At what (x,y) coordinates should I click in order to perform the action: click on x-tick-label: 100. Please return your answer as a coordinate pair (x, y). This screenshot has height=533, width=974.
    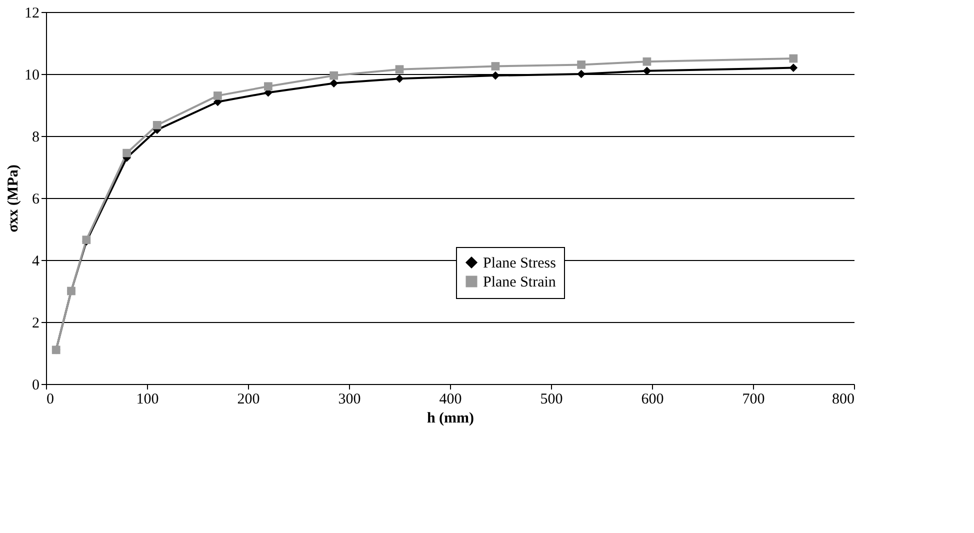
    Looking at the image, I should click on (147, 400).